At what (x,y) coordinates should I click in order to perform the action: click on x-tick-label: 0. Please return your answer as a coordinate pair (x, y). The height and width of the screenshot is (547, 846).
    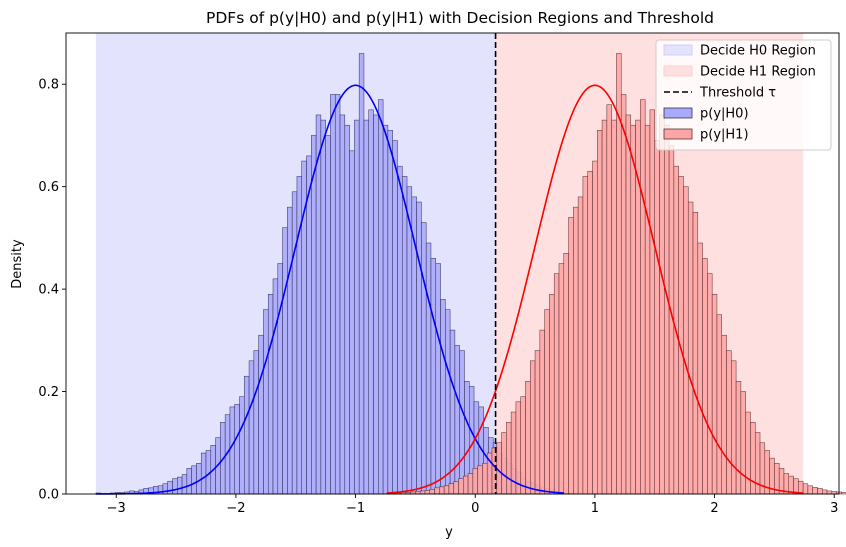
    Looking at the image, I should click on (475, 508).